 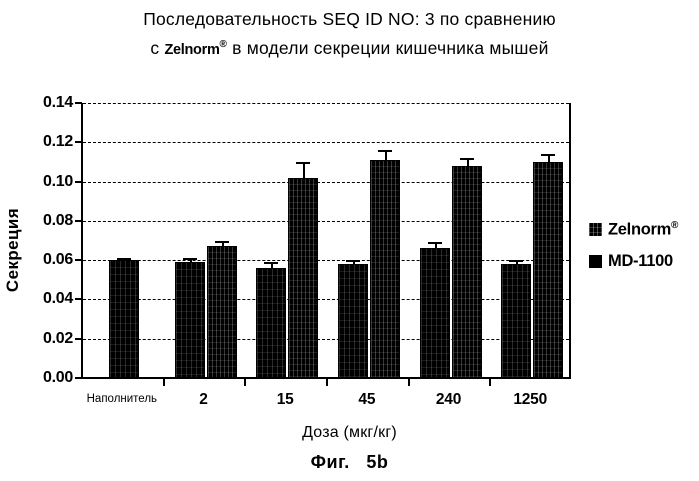 What do you see at coordinates (377, 462) in the screenshot?
I see `figure-caption-number: 5b` at bounding box center [377, 462].